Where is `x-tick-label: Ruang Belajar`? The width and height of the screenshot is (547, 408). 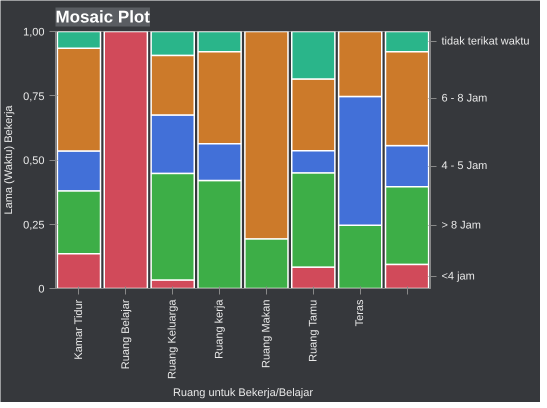 x-tick-label: Ruang Belajar is located at coordinates (126, 334).